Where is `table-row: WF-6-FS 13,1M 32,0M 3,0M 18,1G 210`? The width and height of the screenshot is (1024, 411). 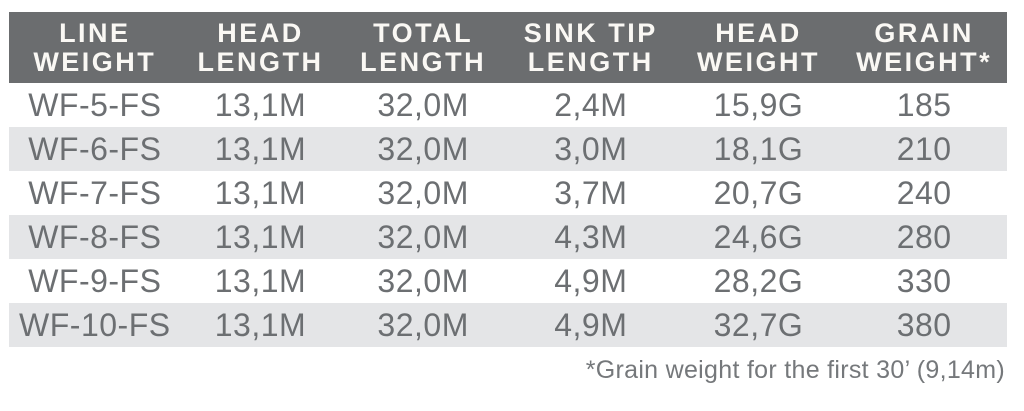 table-row: WF-6-FS 13,1M 32,0M 3,0M 18,1G 210 is located at coordinates (508, 149).